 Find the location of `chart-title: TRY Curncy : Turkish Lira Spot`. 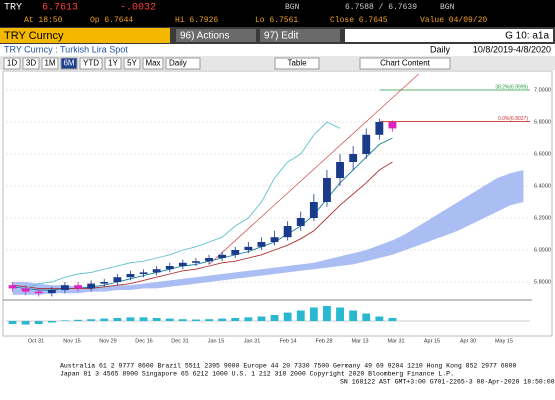

chart-title: TRY Curncy : Turkish Lira Spot is located at coordinates (66, 49).